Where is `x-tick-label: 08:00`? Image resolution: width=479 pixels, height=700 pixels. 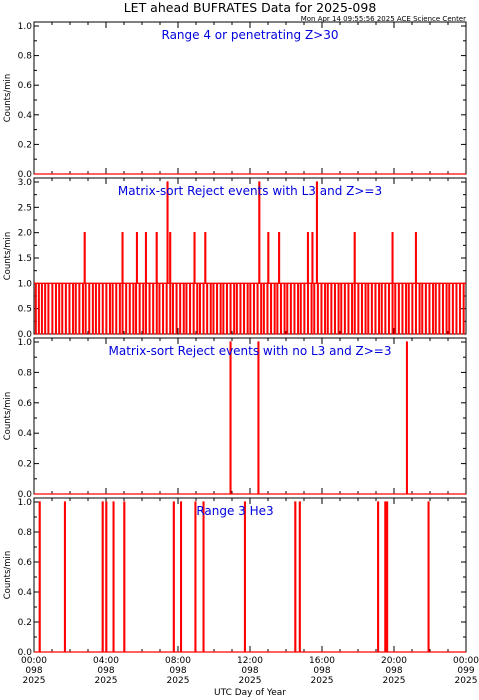 x-tick-label: 08:00 is located at coordinates (178, 661).